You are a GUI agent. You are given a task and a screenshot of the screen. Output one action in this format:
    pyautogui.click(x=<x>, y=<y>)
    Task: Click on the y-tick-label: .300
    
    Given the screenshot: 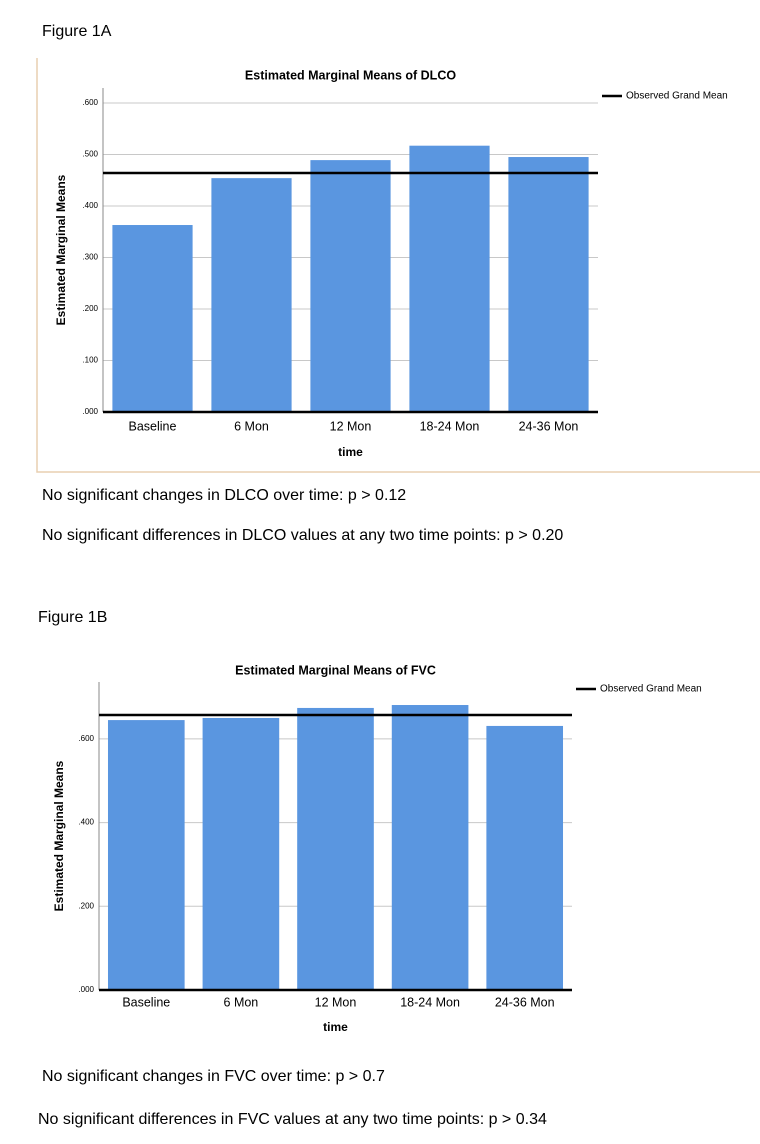 What is the action you would take?
    pyautogui.click(x=90, y=257)
    